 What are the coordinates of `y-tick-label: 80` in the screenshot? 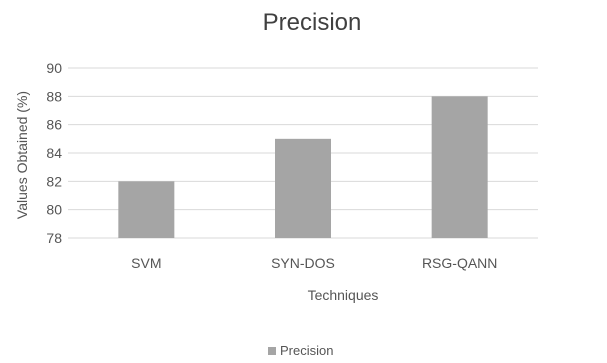 It's located at (54, 210).